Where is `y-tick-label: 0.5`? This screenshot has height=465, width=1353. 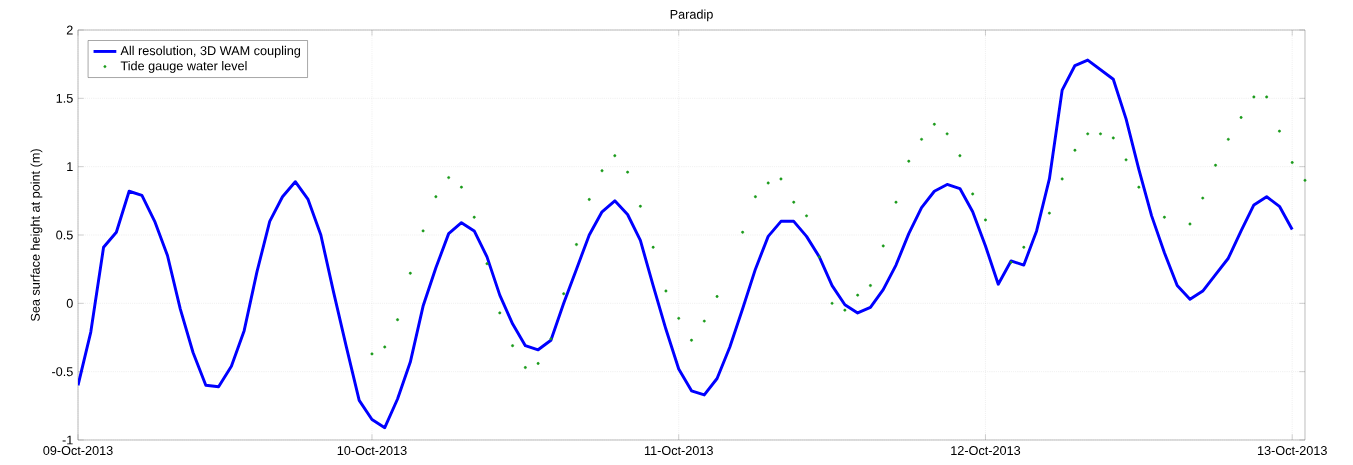 y-tick-label: 0.5 is located at coordinates (64, 235).